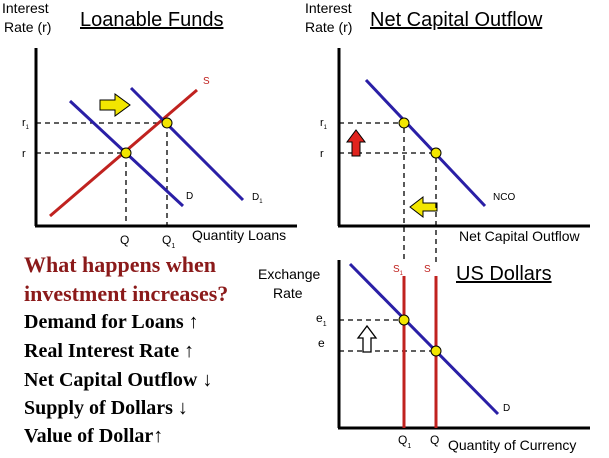 This screenshot has width=609, height=458. I want to click on lf-supply-label: S, so click(206, 81).